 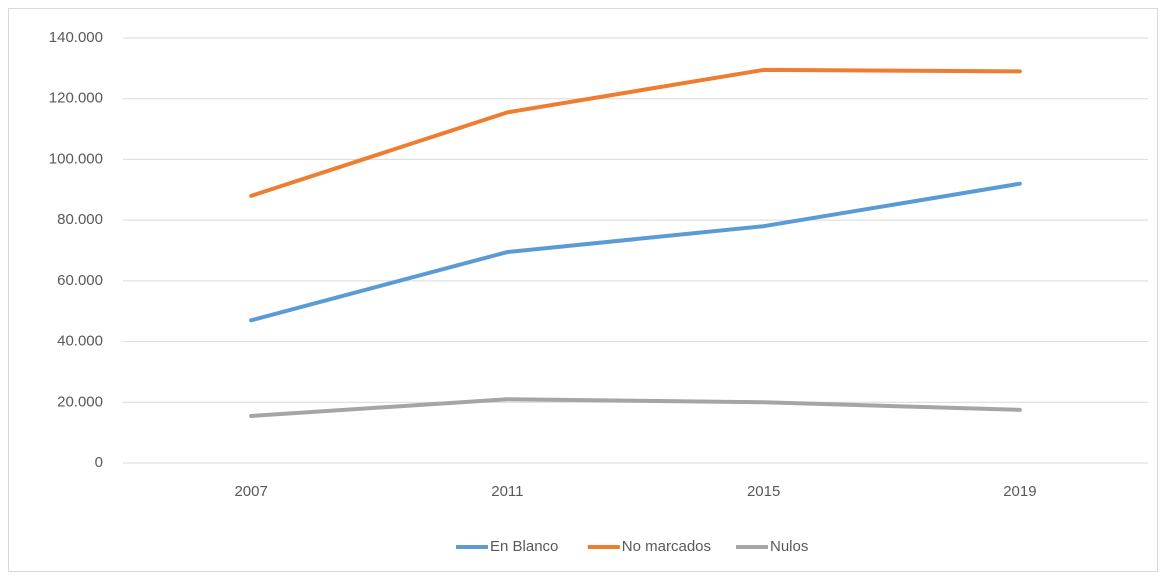 I want to click on legend-label: En Blanco, so click(x=524, y=546).